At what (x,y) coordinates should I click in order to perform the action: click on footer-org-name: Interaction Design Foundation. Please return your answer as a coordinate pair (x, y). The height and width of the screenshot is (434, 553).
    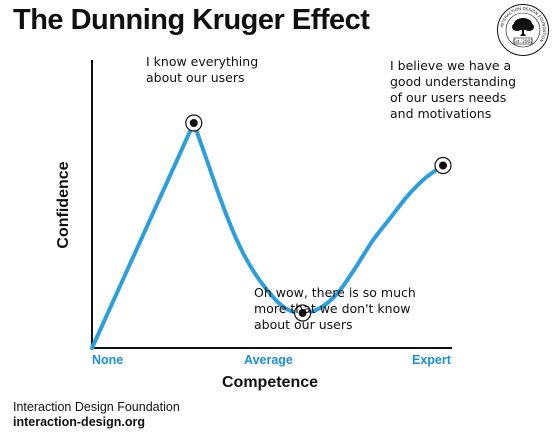
    Looking at the image, I should click on (96, 407).